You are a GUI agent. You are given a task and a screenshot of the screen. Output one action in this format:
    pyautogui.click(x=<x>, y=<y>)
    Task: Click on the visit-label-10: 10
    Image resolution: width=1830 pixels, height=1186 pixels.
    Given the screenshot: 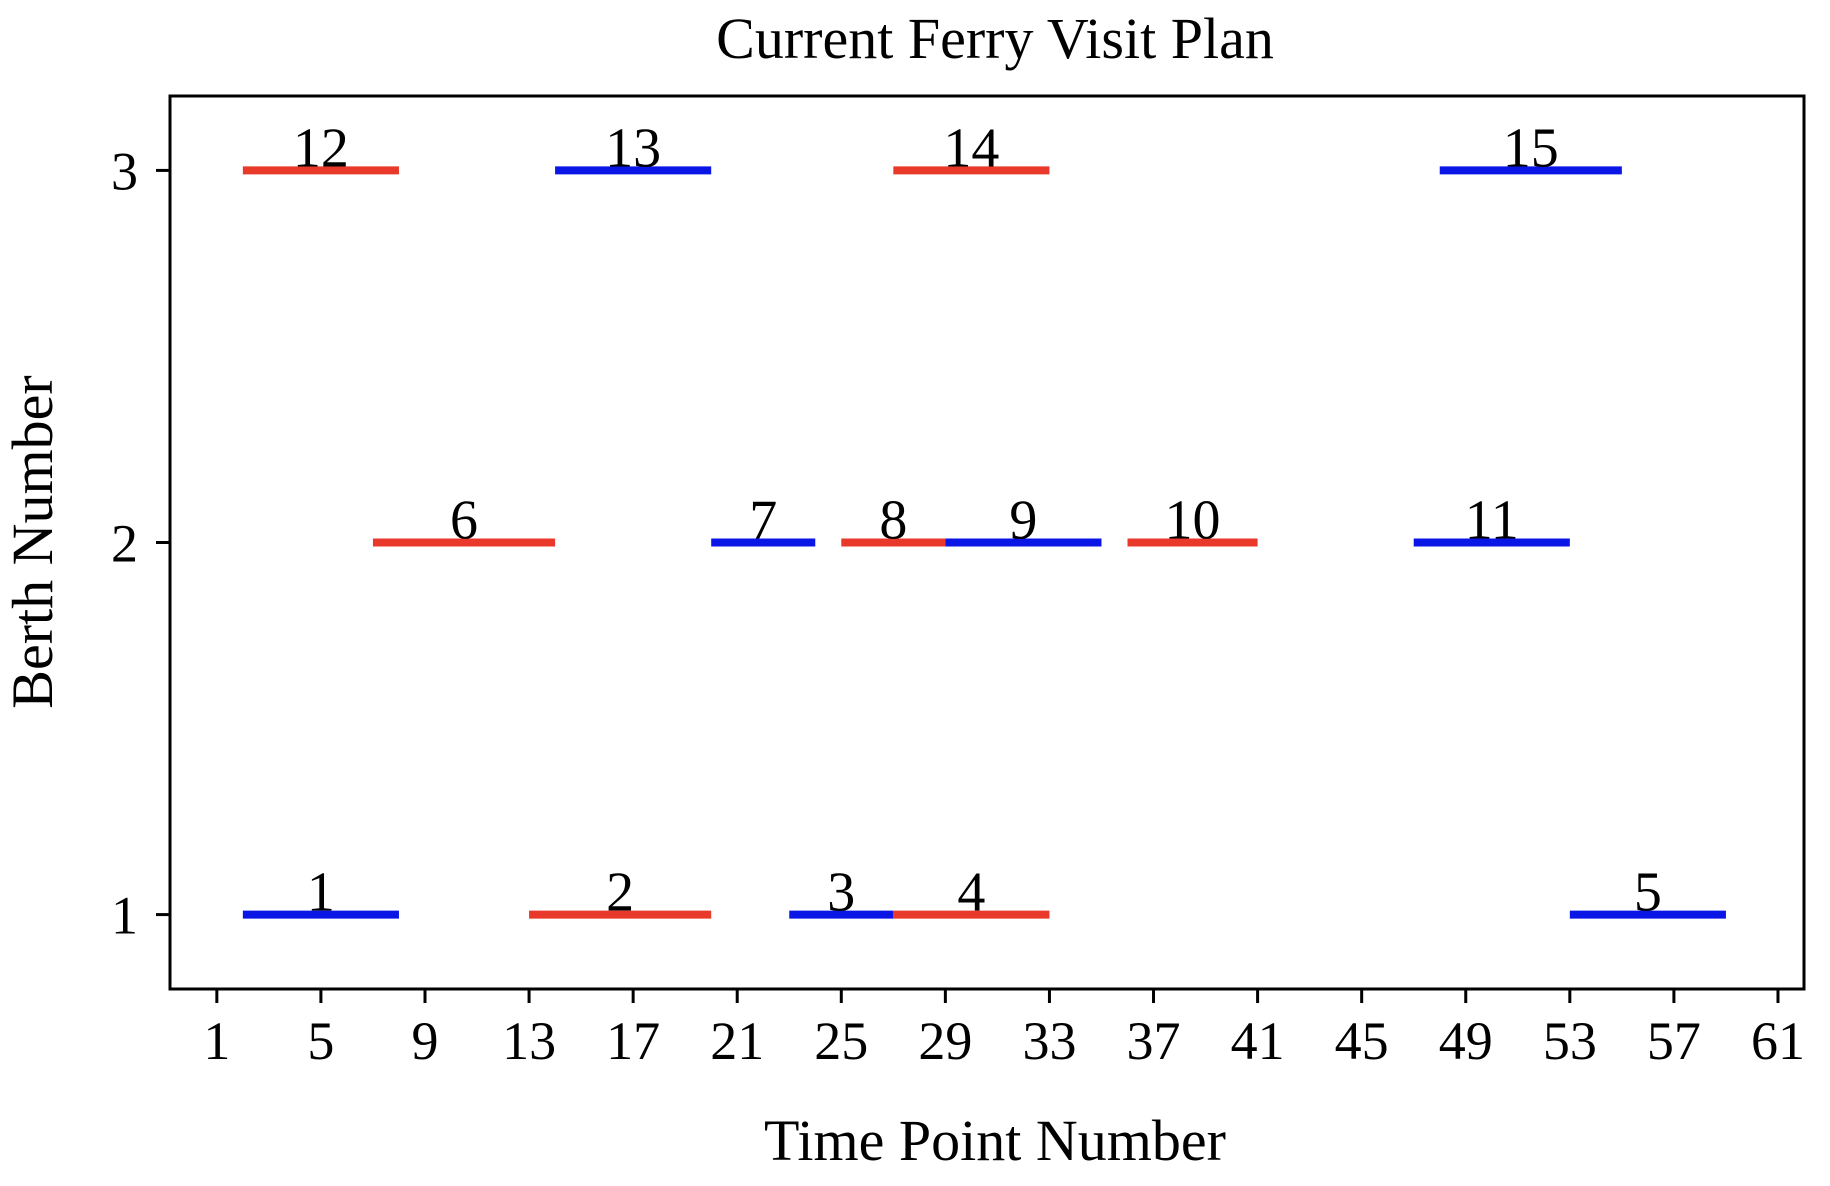 What is the action you would take?
    pyautogui.click(x=1193, y=521)
    